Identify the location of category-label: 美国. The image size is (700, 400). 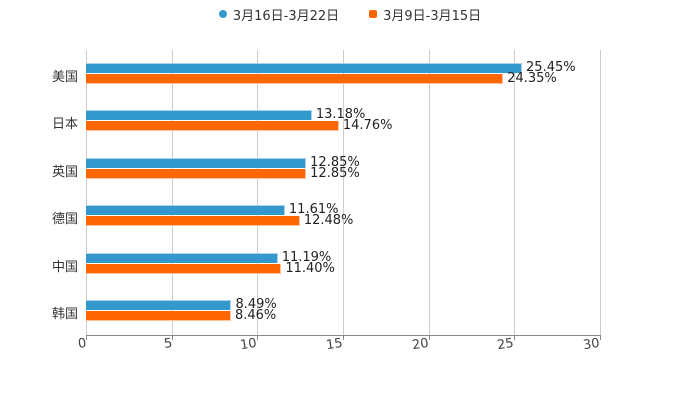
(64, 77).